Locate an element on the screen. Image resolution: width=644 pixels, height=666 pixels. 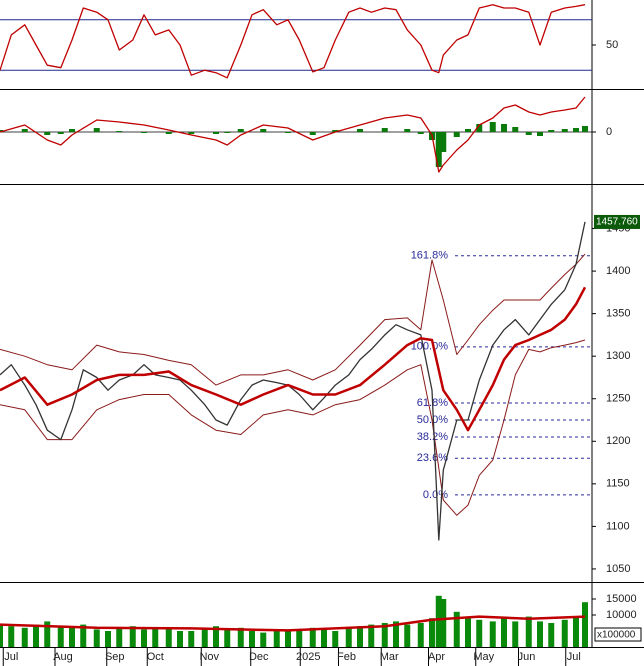
last-price-box is located at coordinates (617, 221).